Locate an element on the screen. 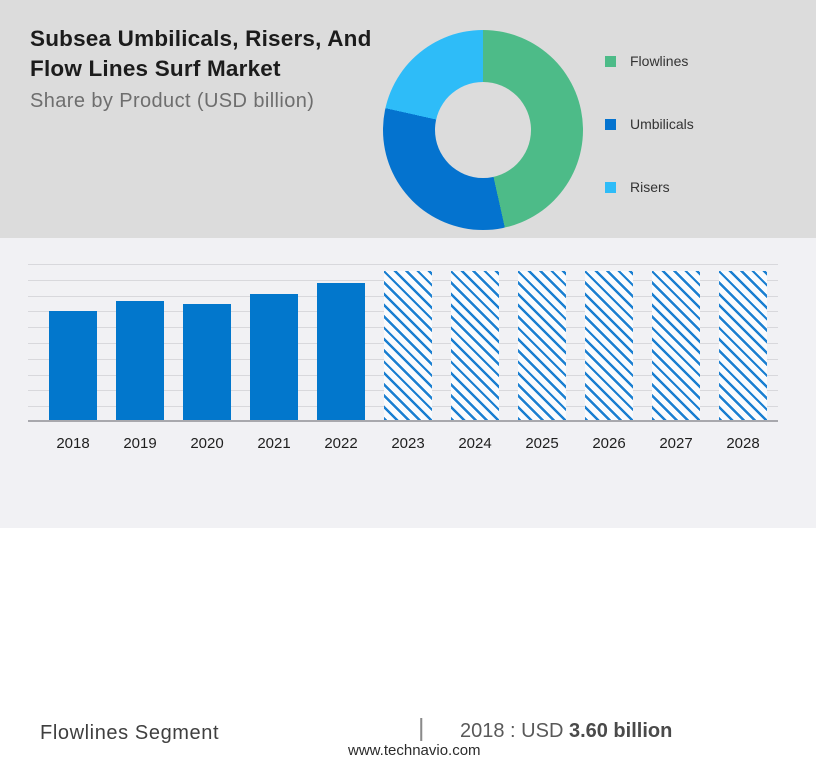 The height and width of the screenshot is (759, 816). axis-label-2024: 2024 is located at coordinates (475, 443).